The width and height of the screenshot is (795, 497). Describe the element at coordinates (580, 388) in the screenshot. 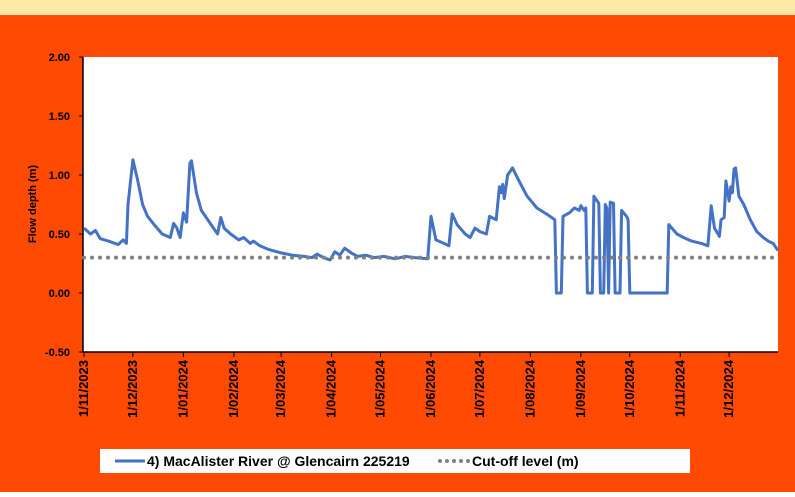

I see `x-tick-label: 1/09/2024` at that location.